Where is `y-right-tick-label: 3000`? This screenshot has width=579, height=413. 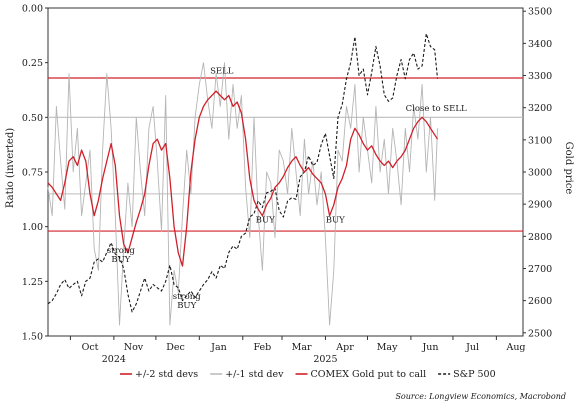 y-right-tick-label: 3000 is located at coordinates (540, 173).